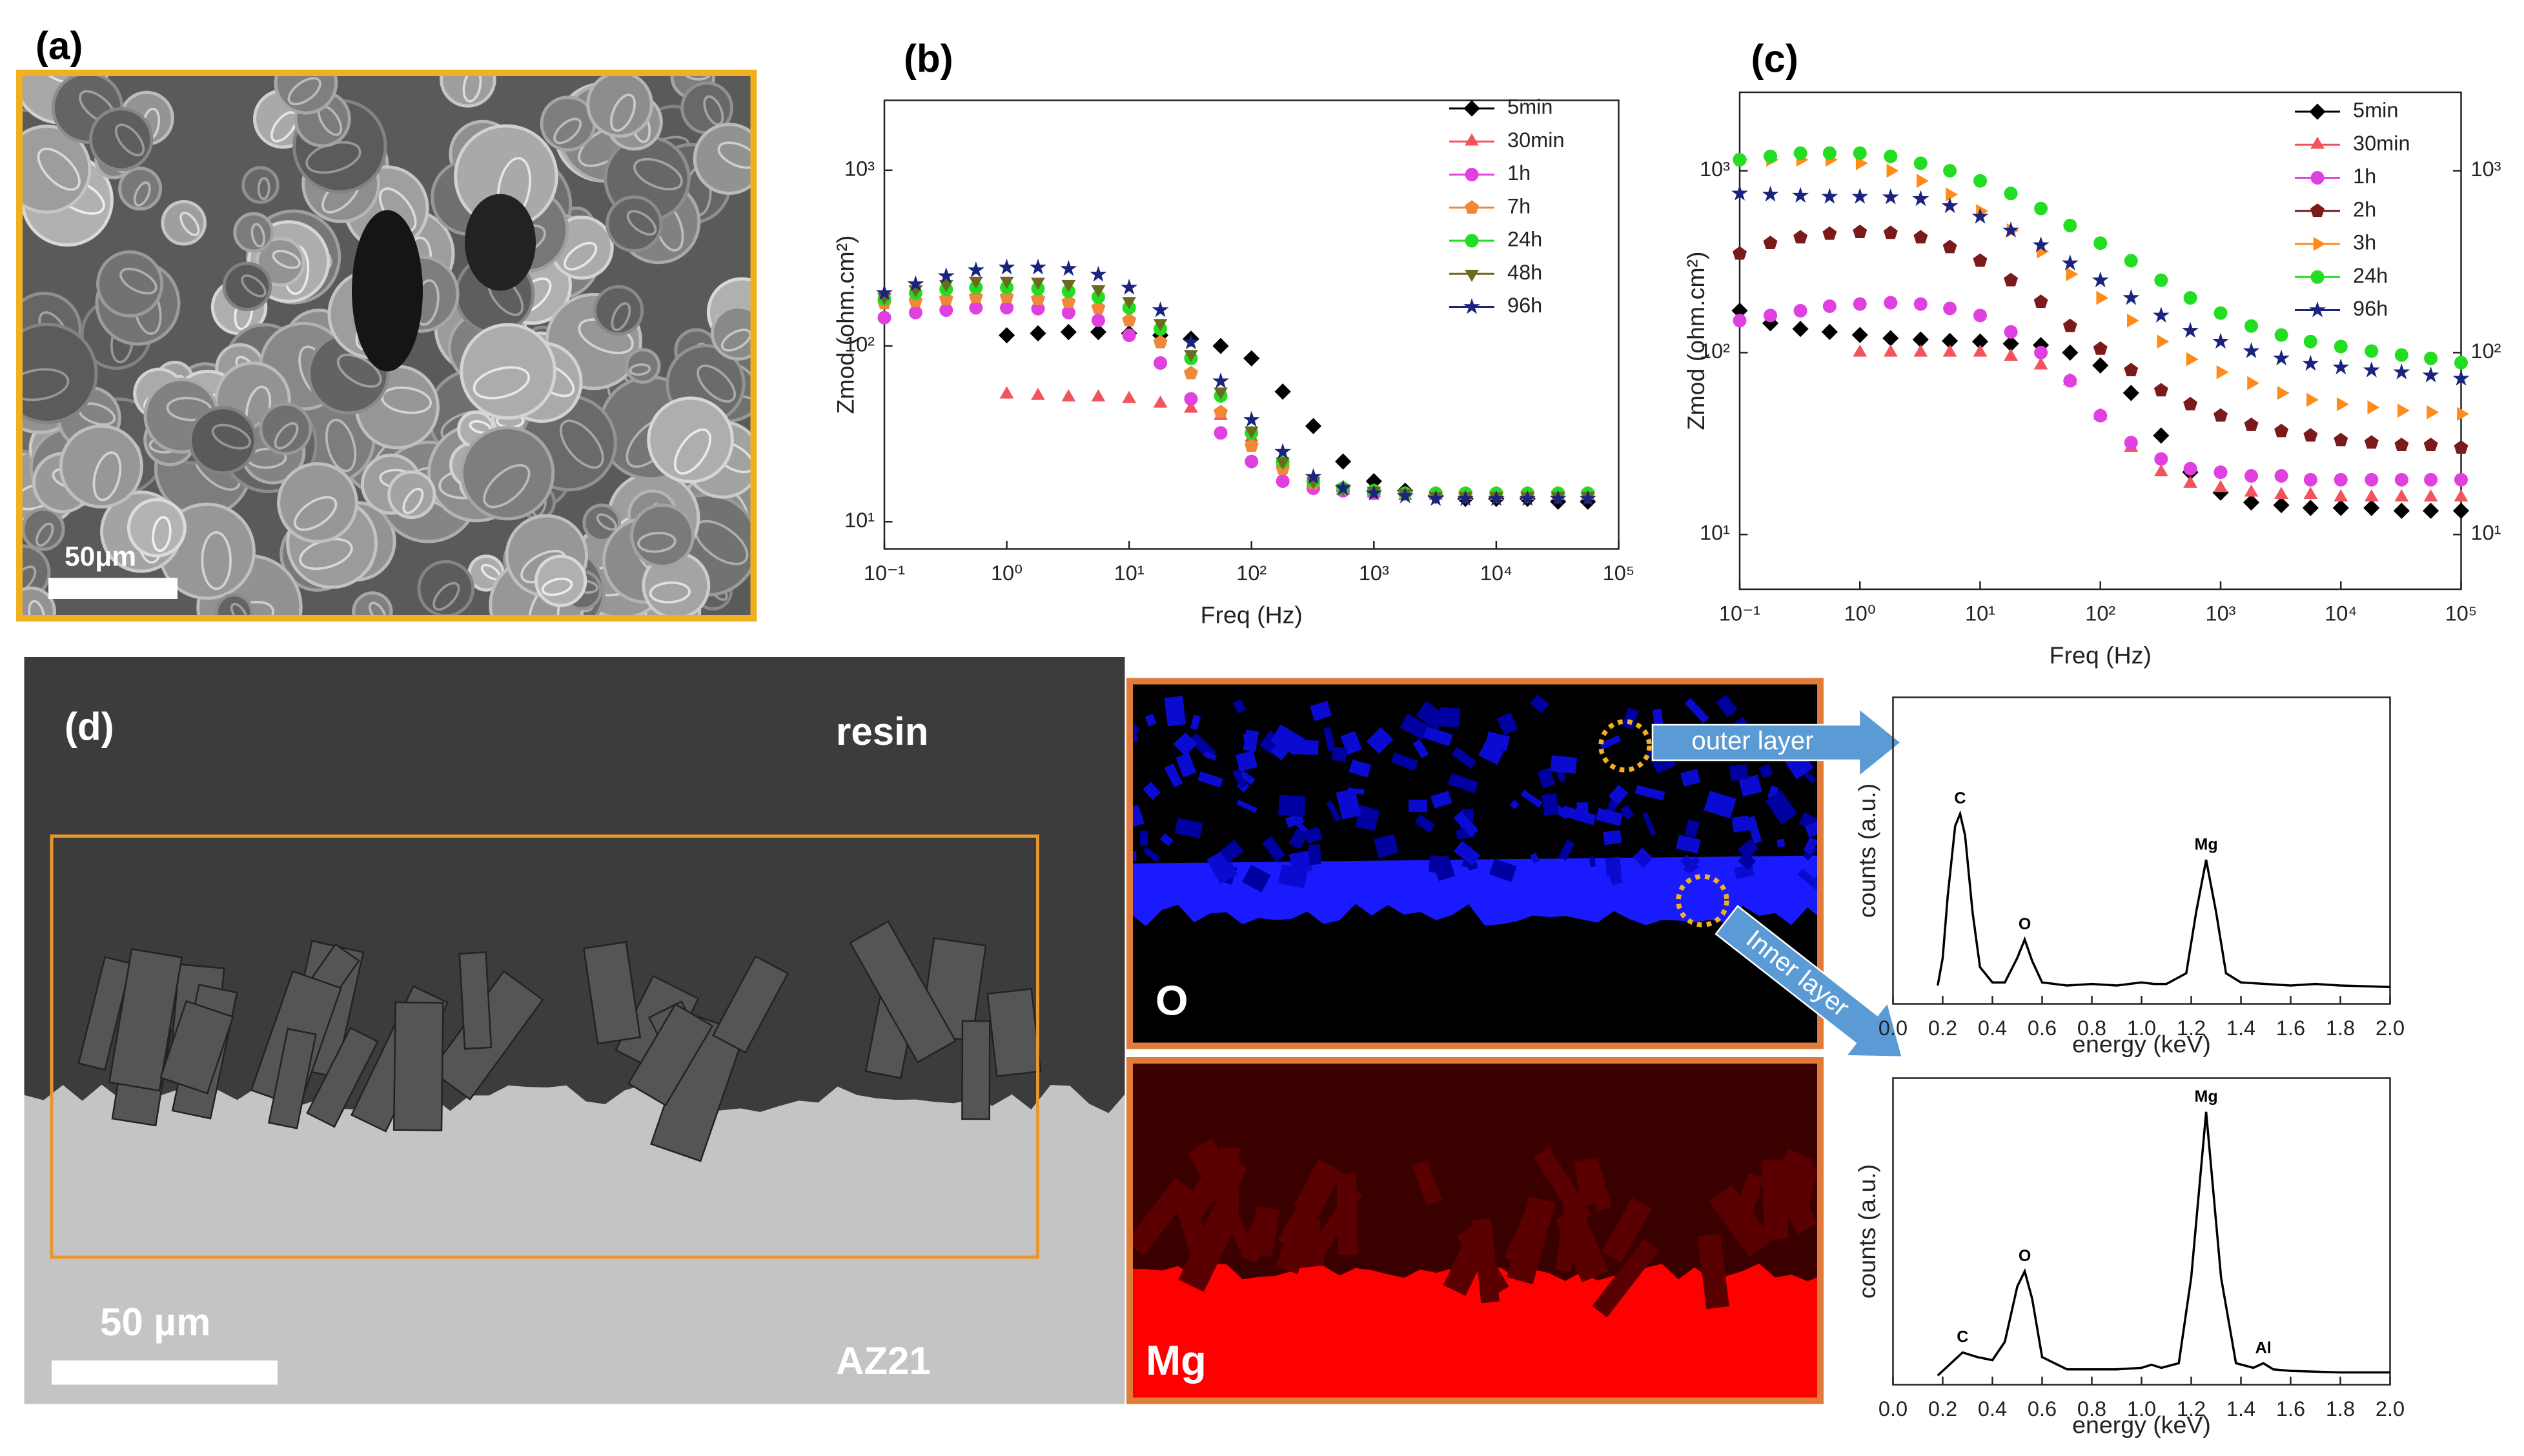 This screenshot has height=1456, width=2524. What do you see at coordinates (574, 1162) in the screenshot?
I see `cross-section-texture` at bounding box center [574, 1162].